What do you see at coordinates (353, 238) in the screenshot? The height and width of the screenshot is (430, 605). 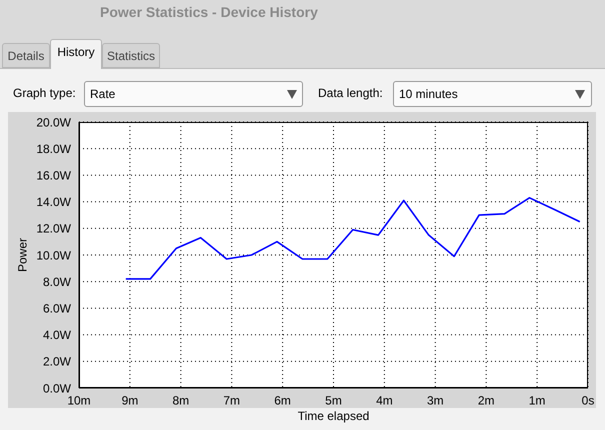 I see `line-series` at bounding box center [353, 238].